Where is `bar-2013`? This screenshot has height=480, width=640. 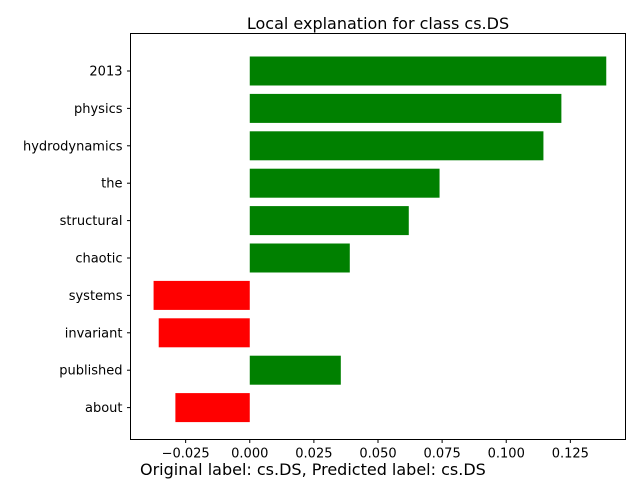
bar-2013 is located at coordinates (428, 71).